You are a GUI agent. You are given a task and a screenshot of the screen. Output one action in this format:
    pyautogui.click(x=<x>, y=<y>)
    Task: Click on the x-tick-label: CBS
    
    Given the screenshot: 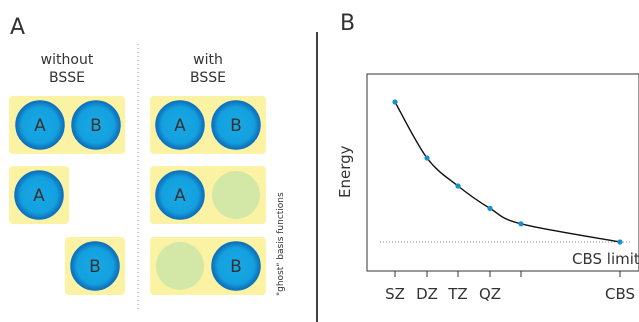 What is the action you would take?
    pyautogui.click(x=620, y=294)
    